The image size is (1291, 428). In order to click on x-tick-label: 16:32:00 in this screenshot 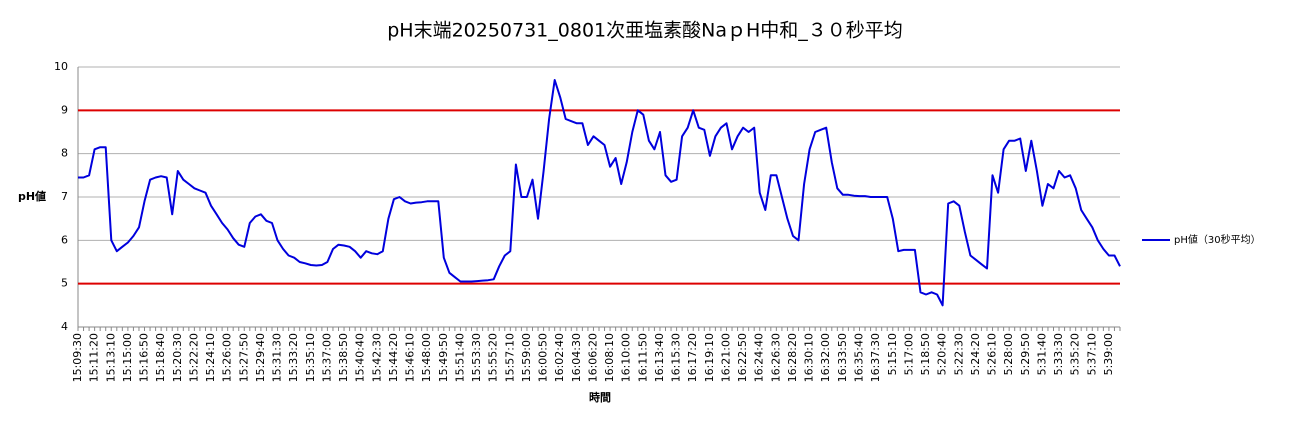, I will do `click(825, 357)`.